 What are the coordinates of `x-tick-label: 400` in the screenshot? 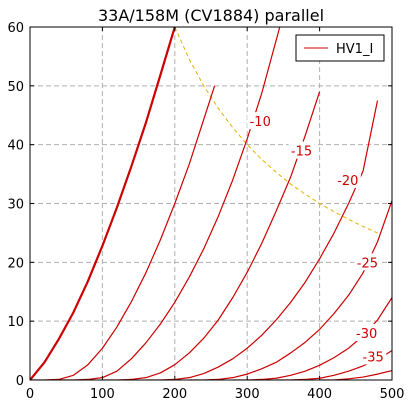 It's located at (319, 394).